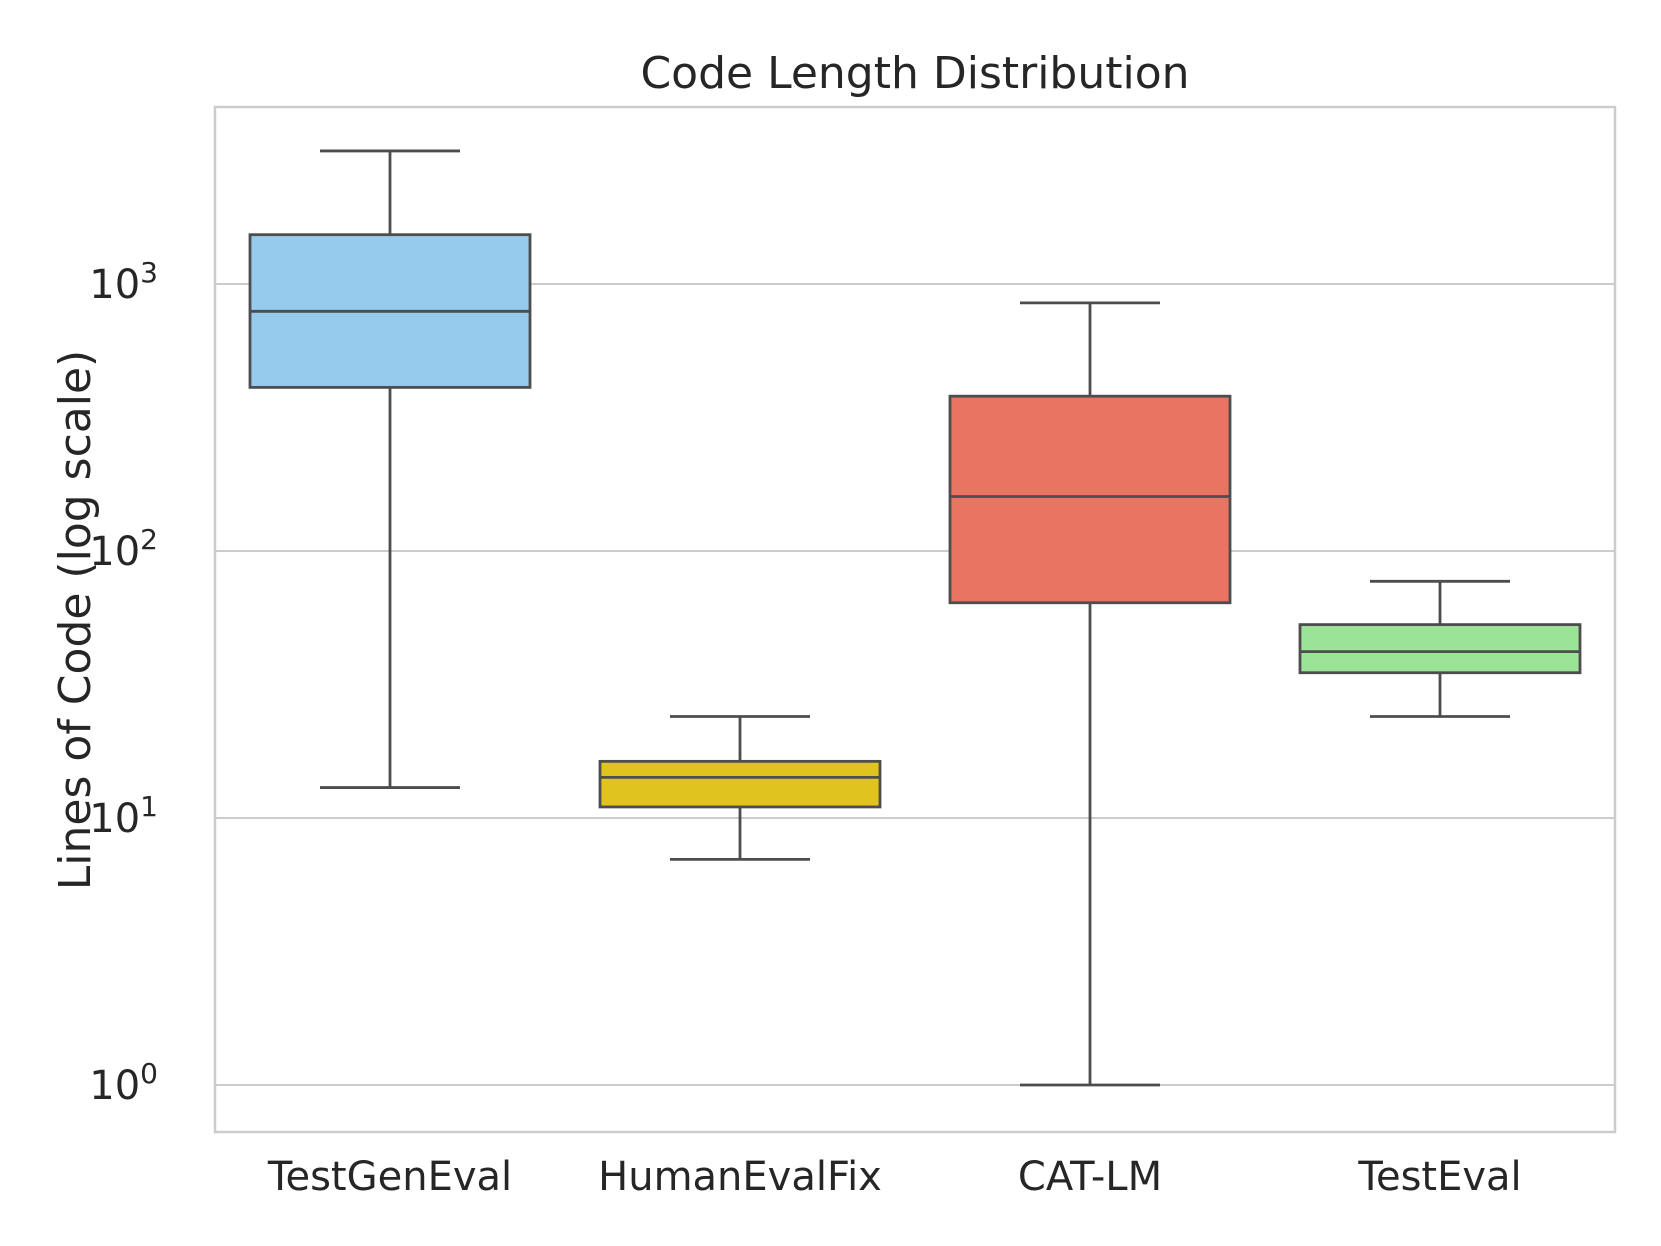 The width and height of the screenshot is (1661, 1246). What do you see at coordinates (390, 469) in the screenshot?
I see `box-TestGenEval` at bounding box center [390, 469].